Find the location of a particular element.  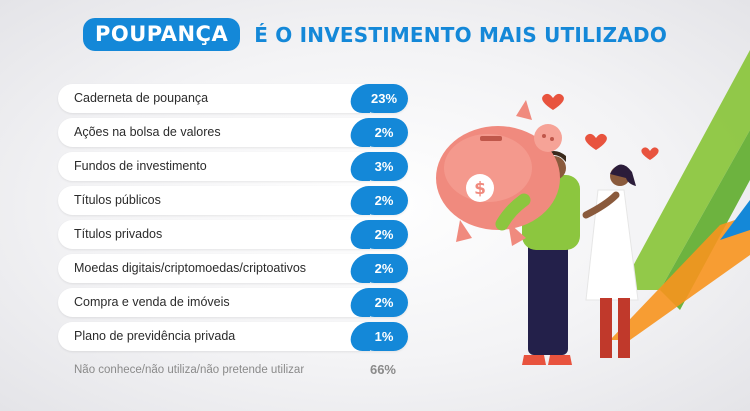

chart-row: Compra e venda de imóveis 2% is located at coordinates (233, 302).